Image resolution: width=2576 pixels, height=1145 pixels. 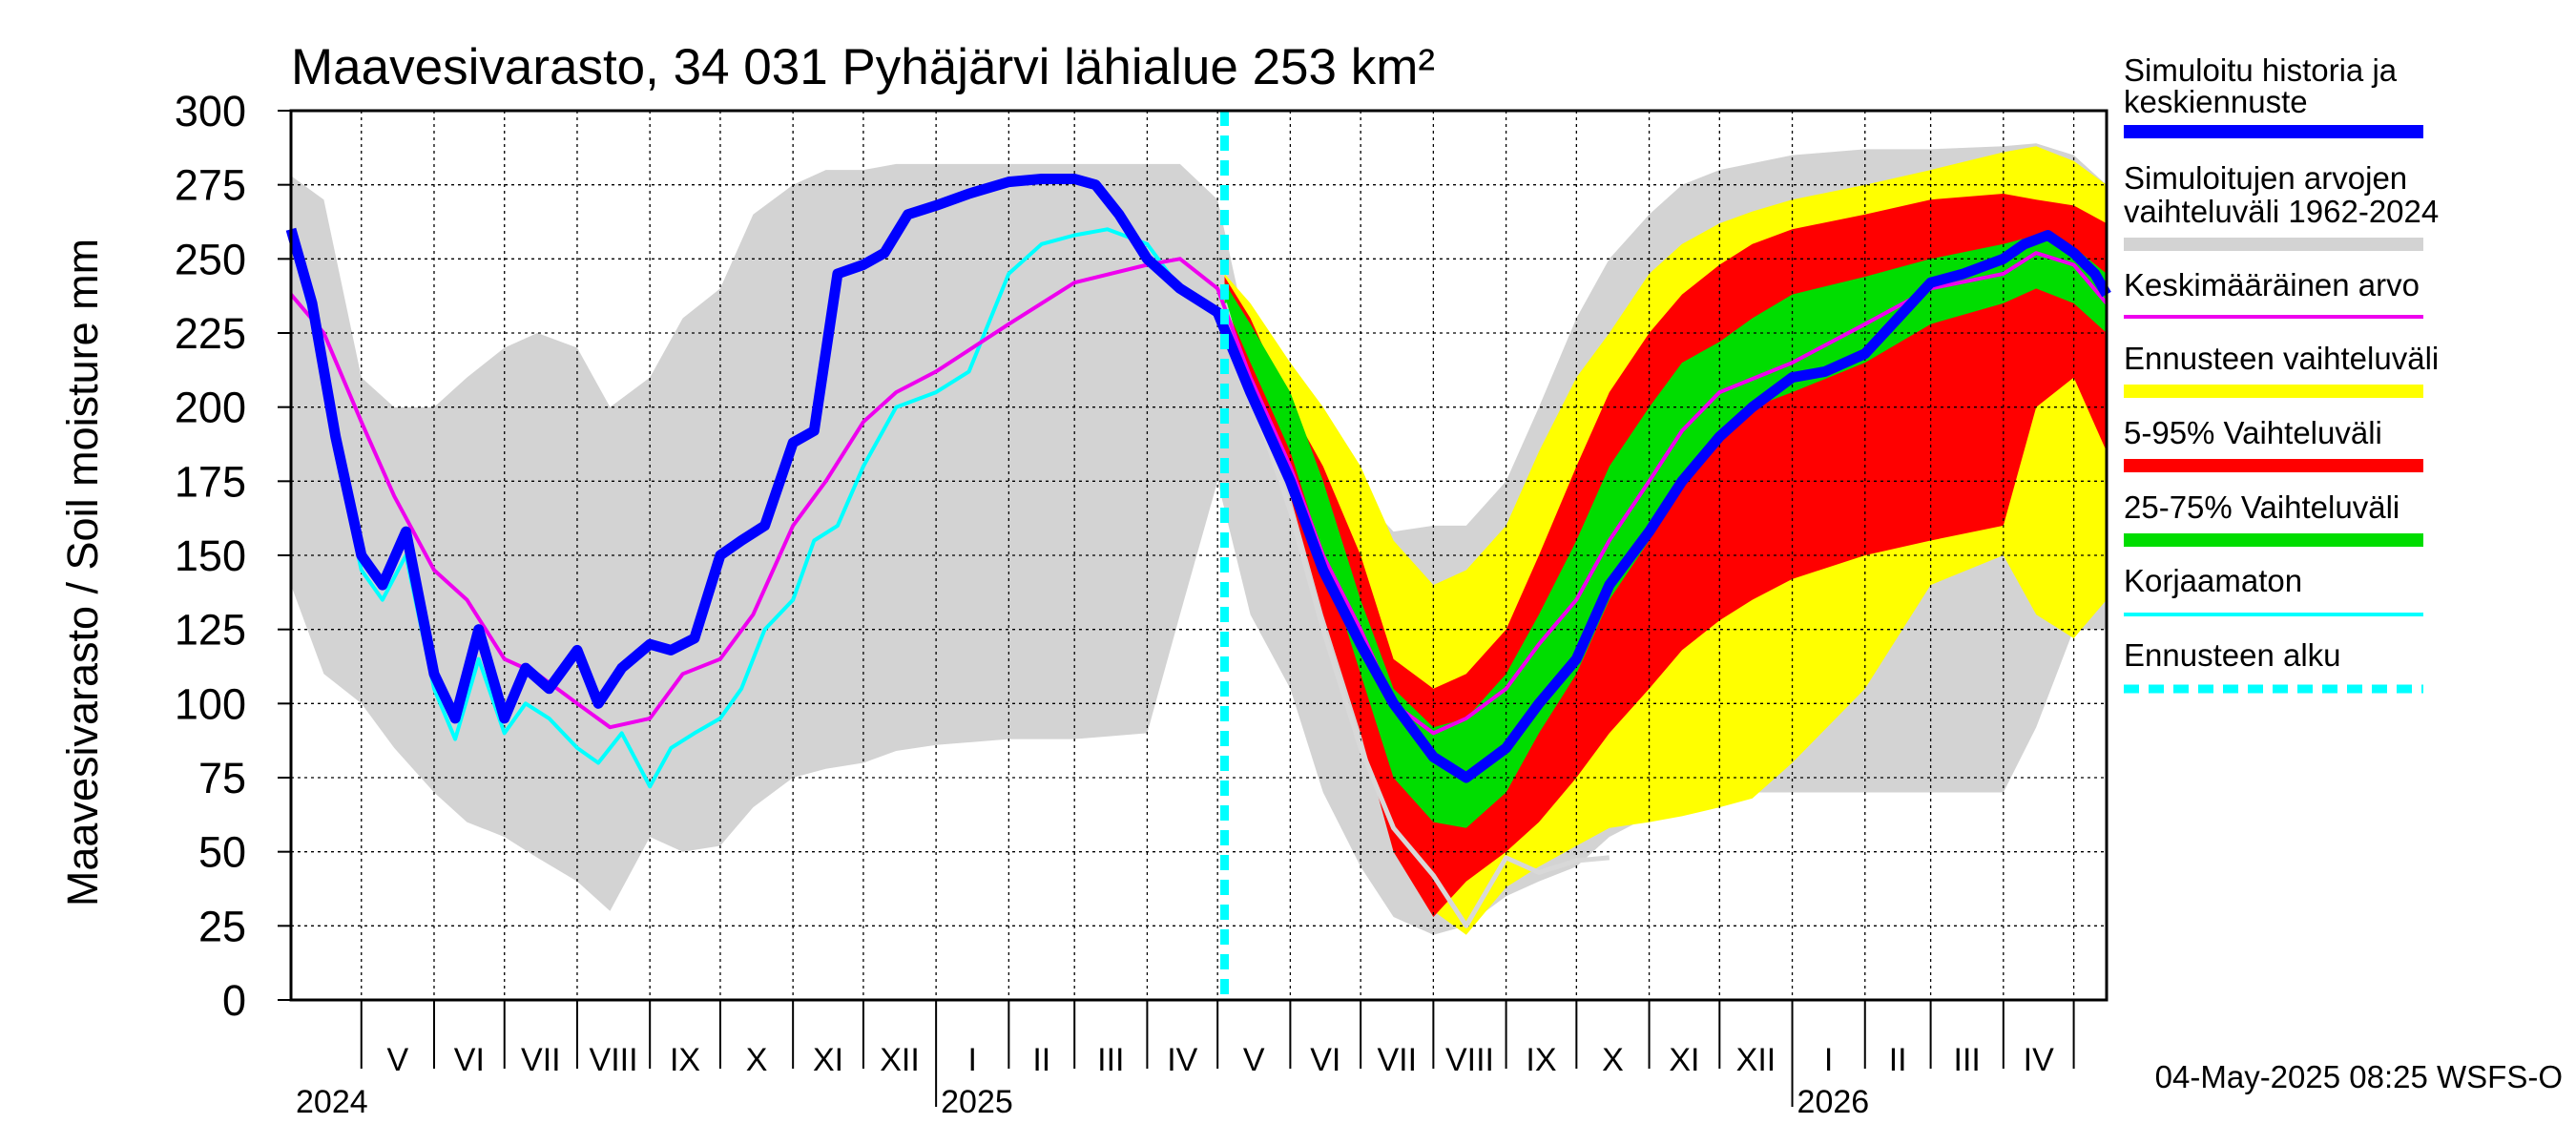 What do you see at coordinates (210, 408) in the screenshot?
I see `y-tick-label: 200` at bounding box center [210, 408].